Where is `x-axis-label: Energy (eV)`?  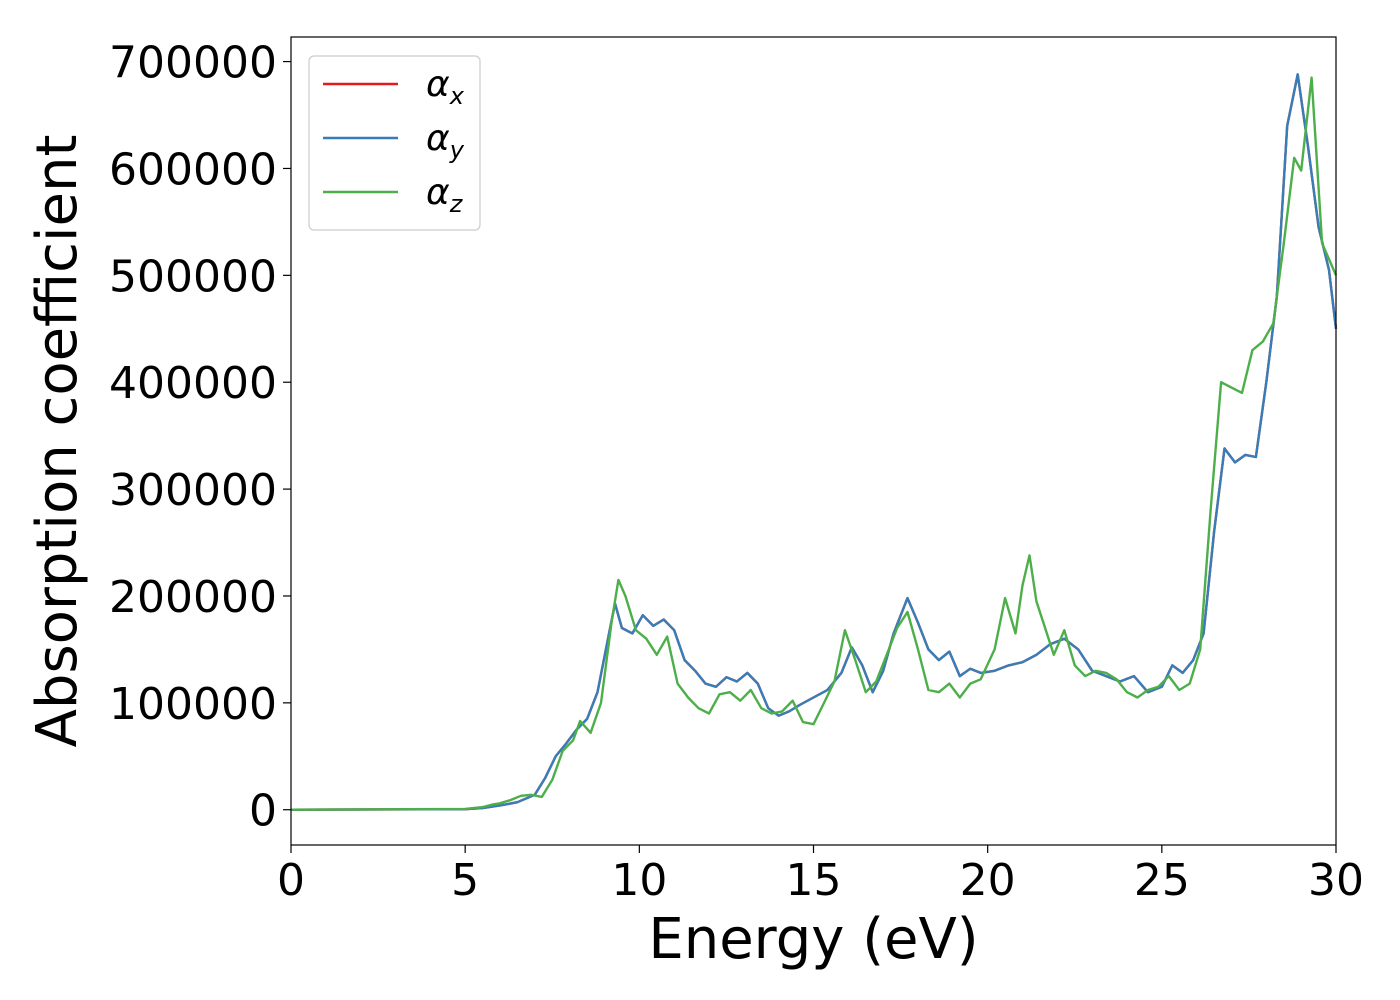 x-axis-label: Energy (eV) is located at coordinates (813, 939).